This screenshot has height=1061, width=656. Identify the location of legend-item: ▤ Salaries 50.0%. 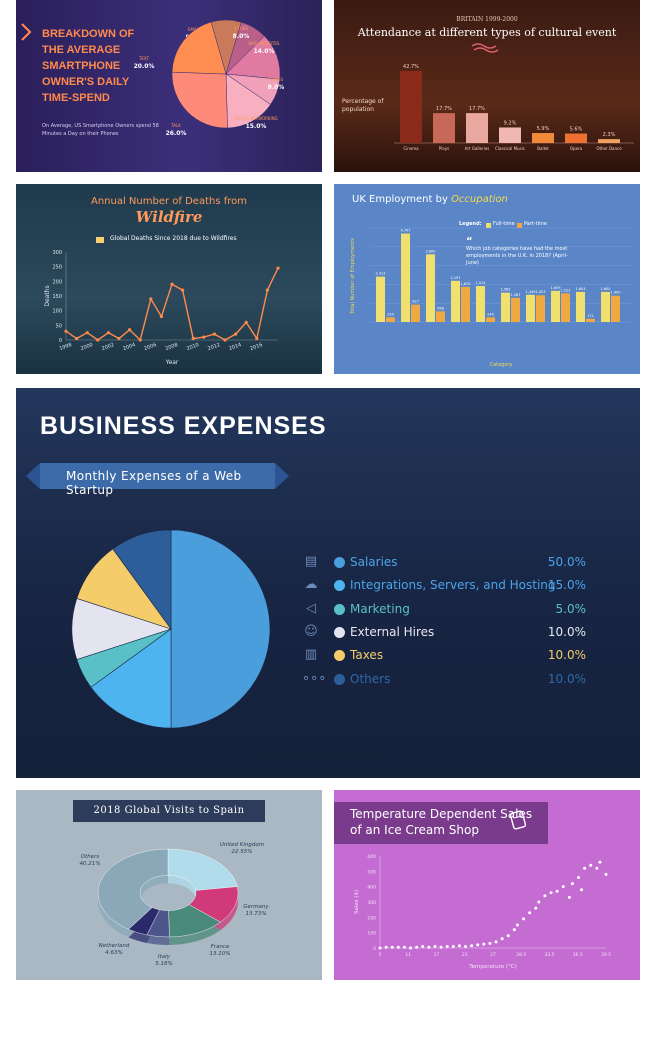
(444, 563).